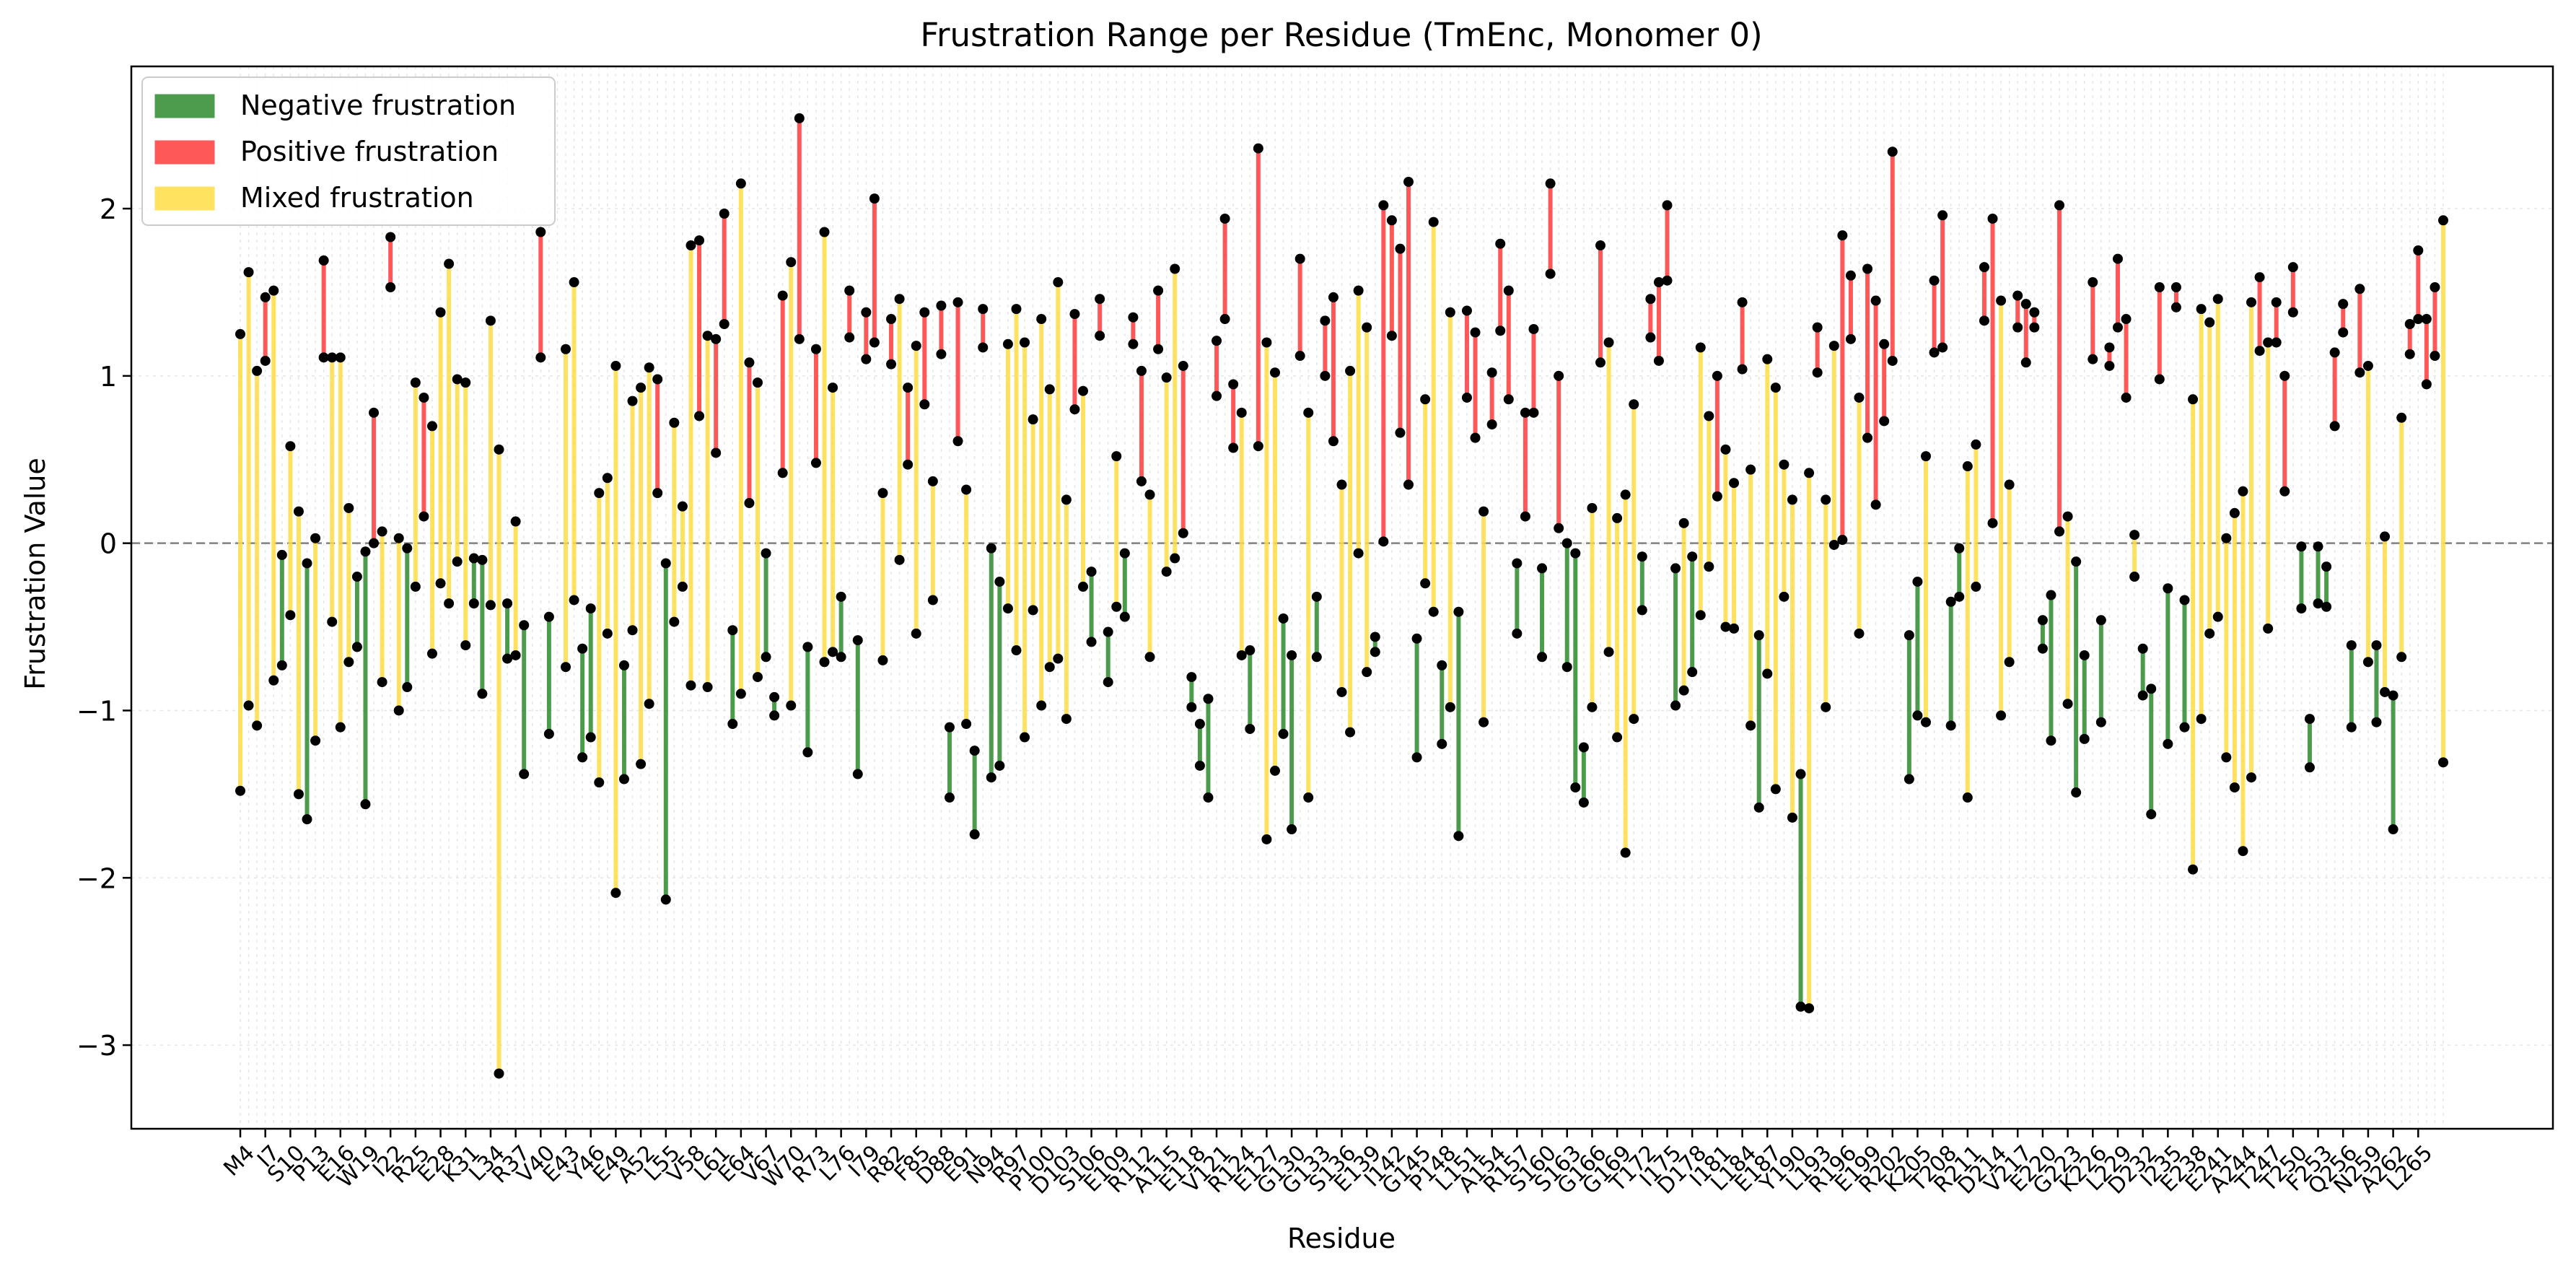 The width and height of the screenshot is (2576, 1276). What do you see at coordinates (348, 151) in the screenshot?
I see `legend-frame` at bounding box center [348, 151].